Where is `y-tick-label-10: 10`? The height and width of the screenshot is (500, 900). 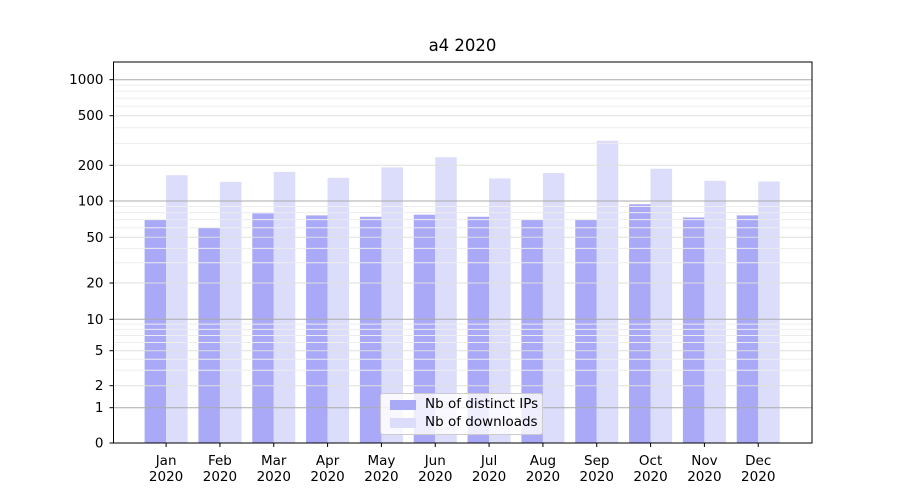
y-tick-label-10: 10 is located at coordinates (94, 320).